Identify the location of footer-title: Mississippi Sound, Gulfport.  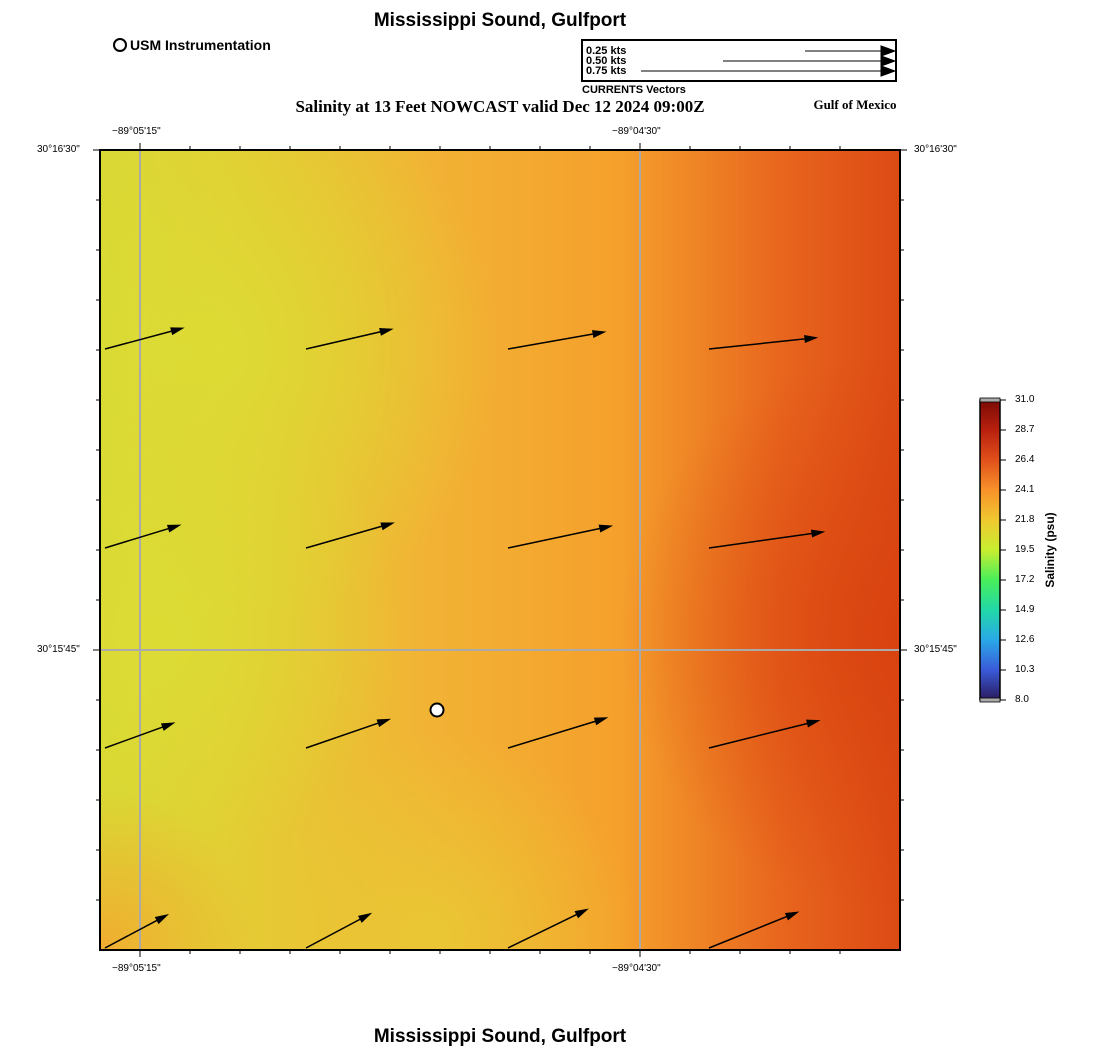
(500, 1036).